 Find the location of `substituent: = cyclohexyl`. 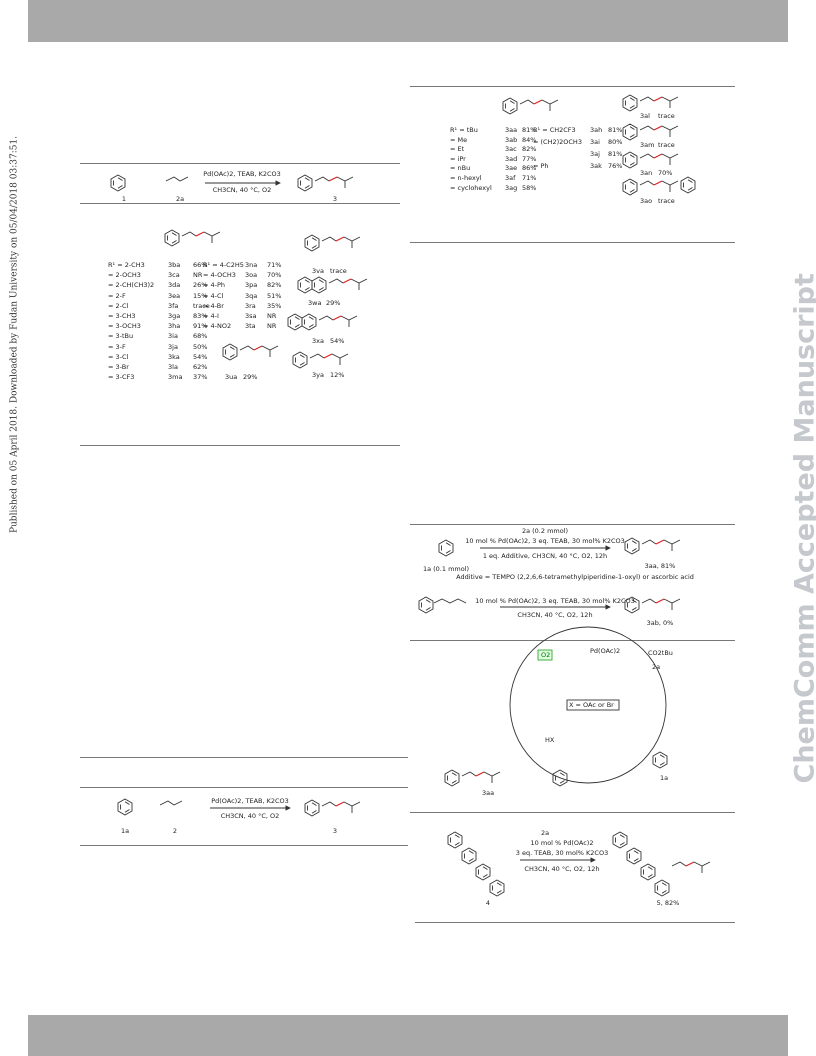

substituent: = cyclohexyl is located at coordinates (471, 187).